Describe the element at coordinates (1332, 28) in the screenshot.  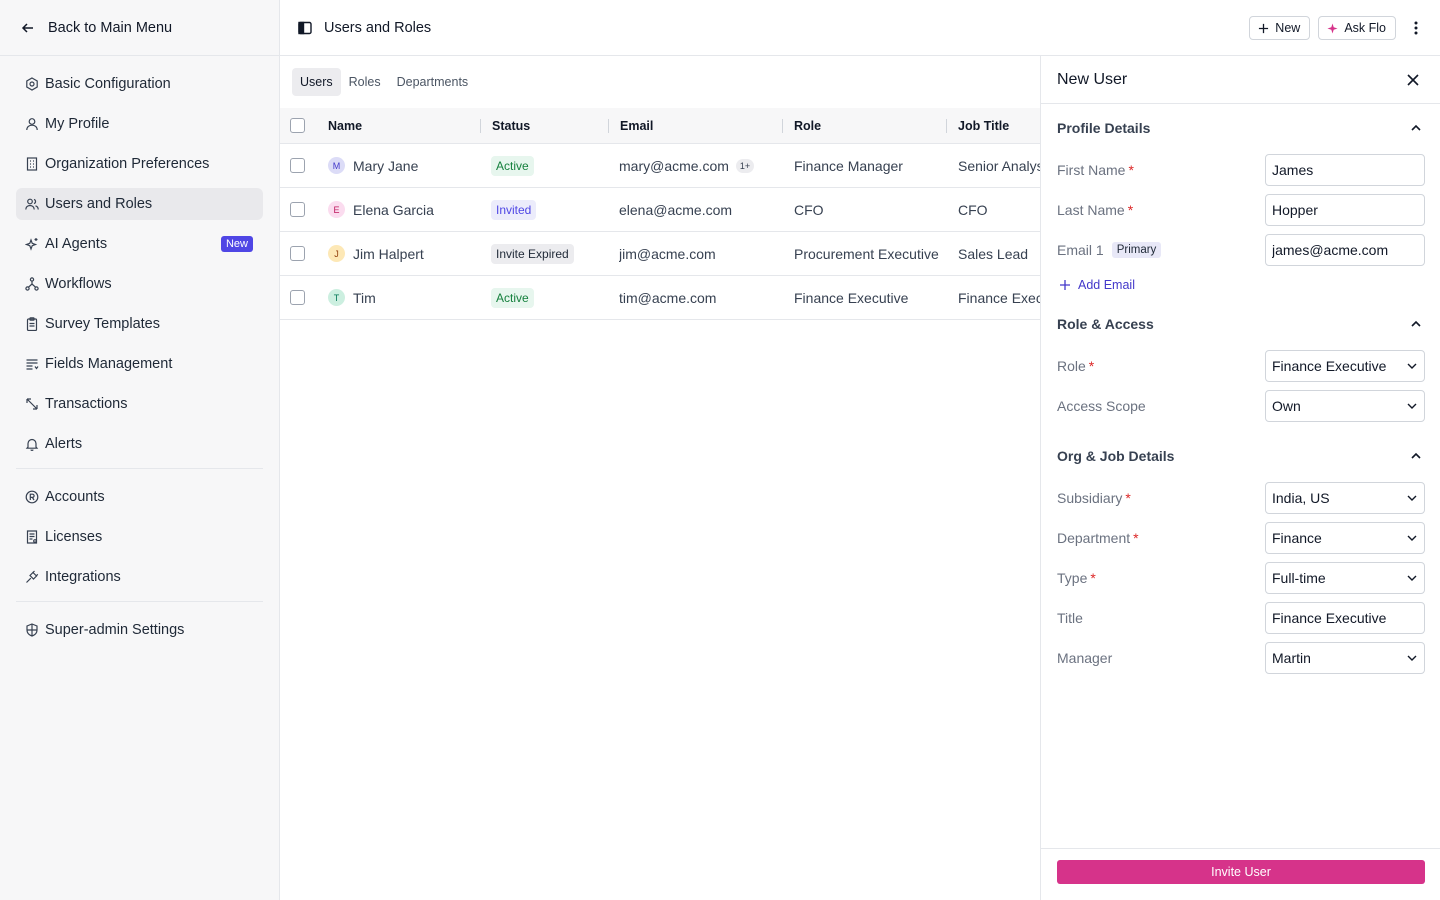
I see `sparkle-icon` at that location.